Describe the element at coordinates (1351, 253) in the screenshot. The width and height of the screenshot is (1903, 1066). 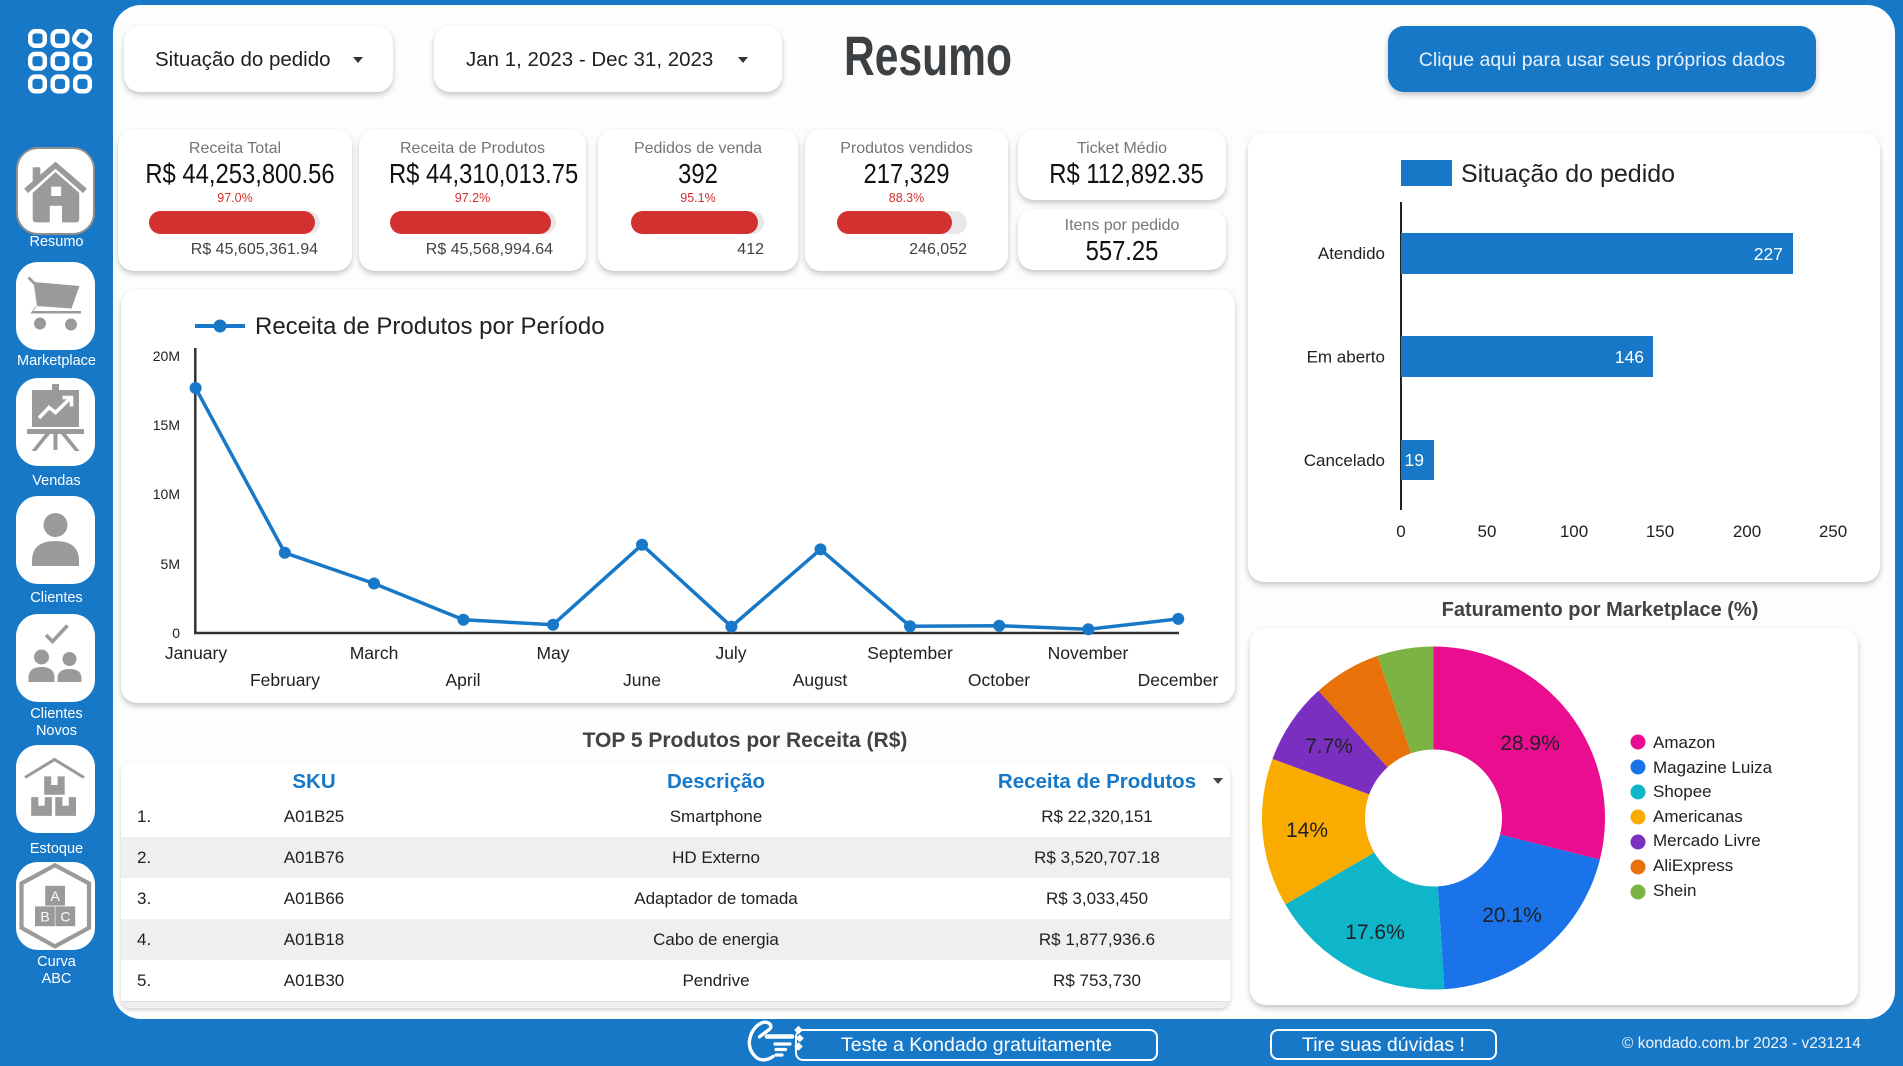
I see `svg-text: Atendido` at that location.